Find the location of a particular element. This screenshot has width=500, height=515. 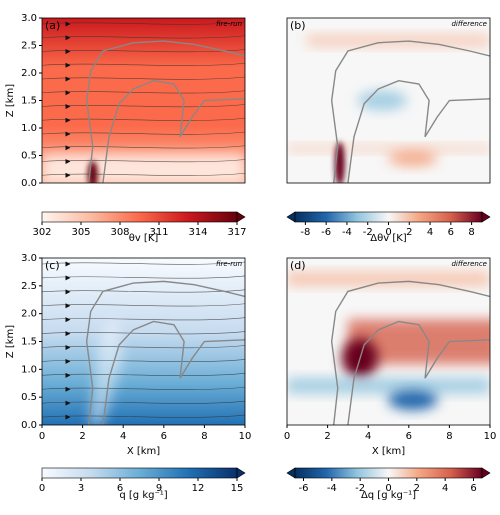

colorbar-tick-label: 15 is located at coordinates (237, 488).